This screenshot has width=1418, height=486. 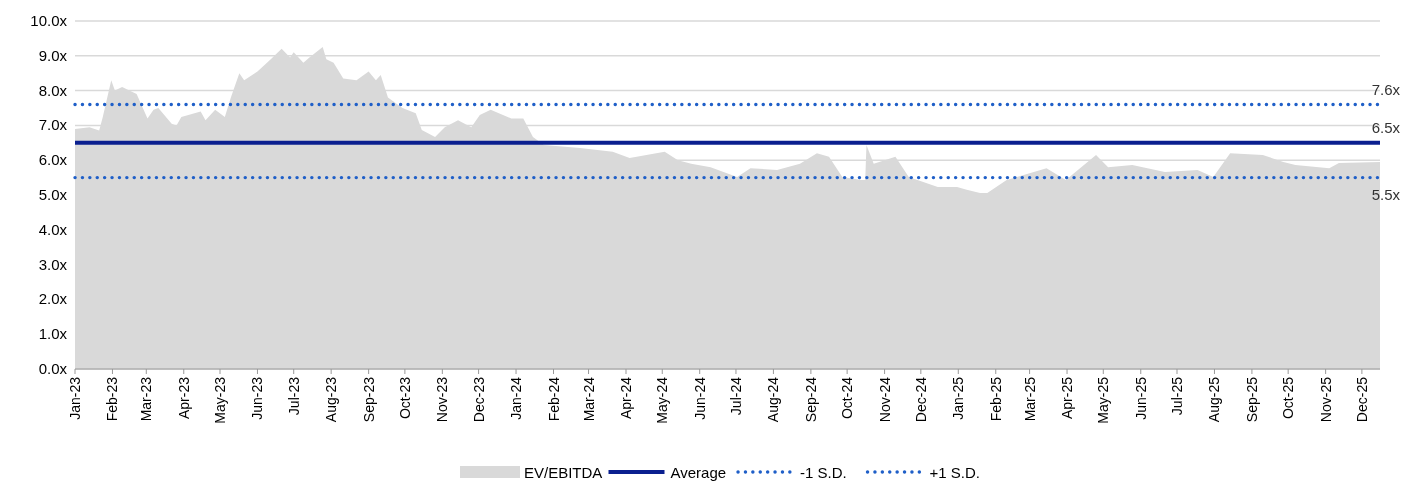 What do you see at coordinates (478, 399) in the screenshot?
I see `x-tick-label: Dec-23` at bounding box center [478, 399].